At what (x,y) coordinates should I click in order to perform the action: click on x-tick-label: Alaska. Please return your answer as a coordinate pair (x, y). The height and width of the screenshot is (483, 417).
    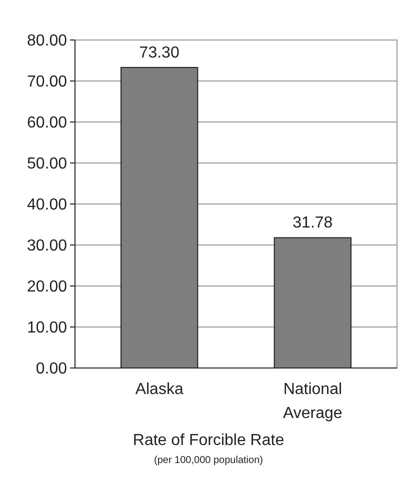
    Looking at the image, I should click on (159, 389).